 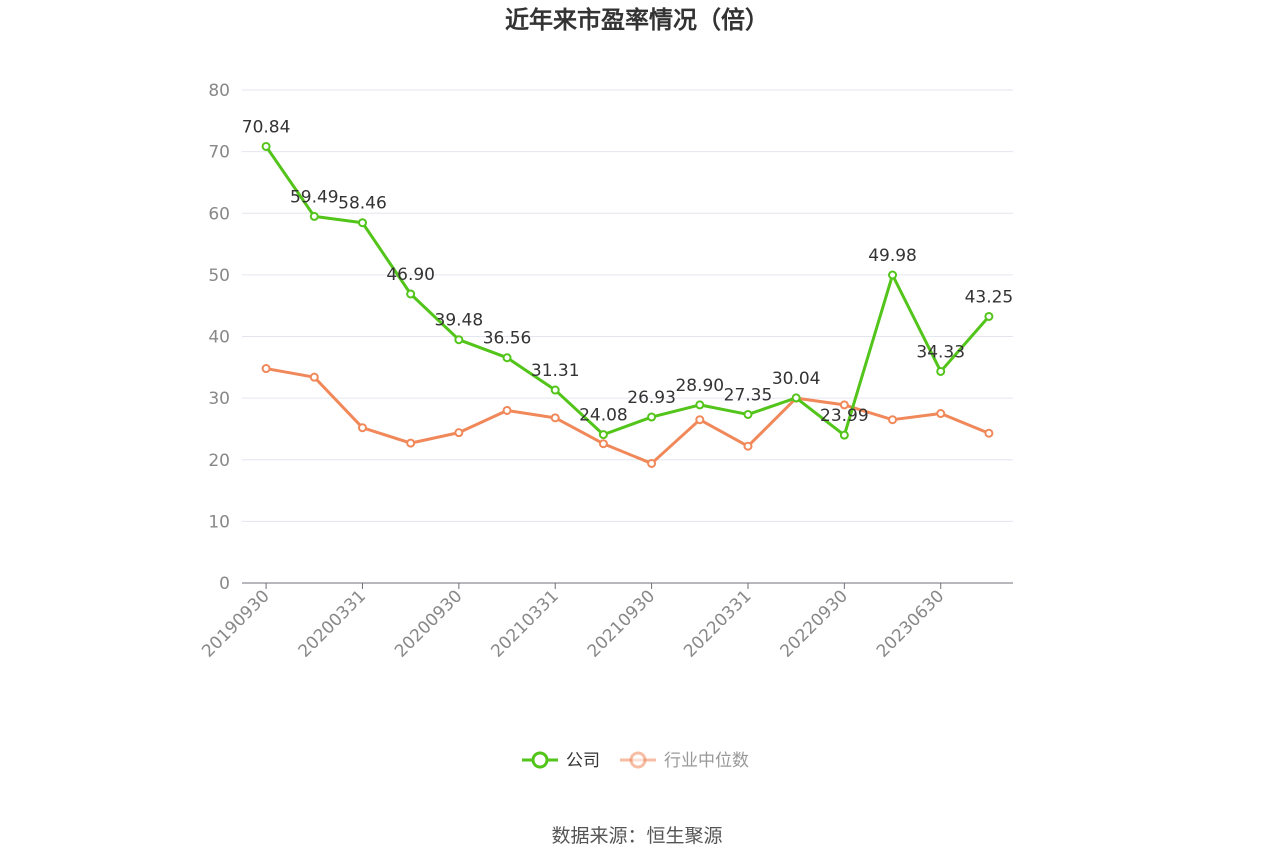 I want to click on legend-label: 公司, so click(x=583, y=761).